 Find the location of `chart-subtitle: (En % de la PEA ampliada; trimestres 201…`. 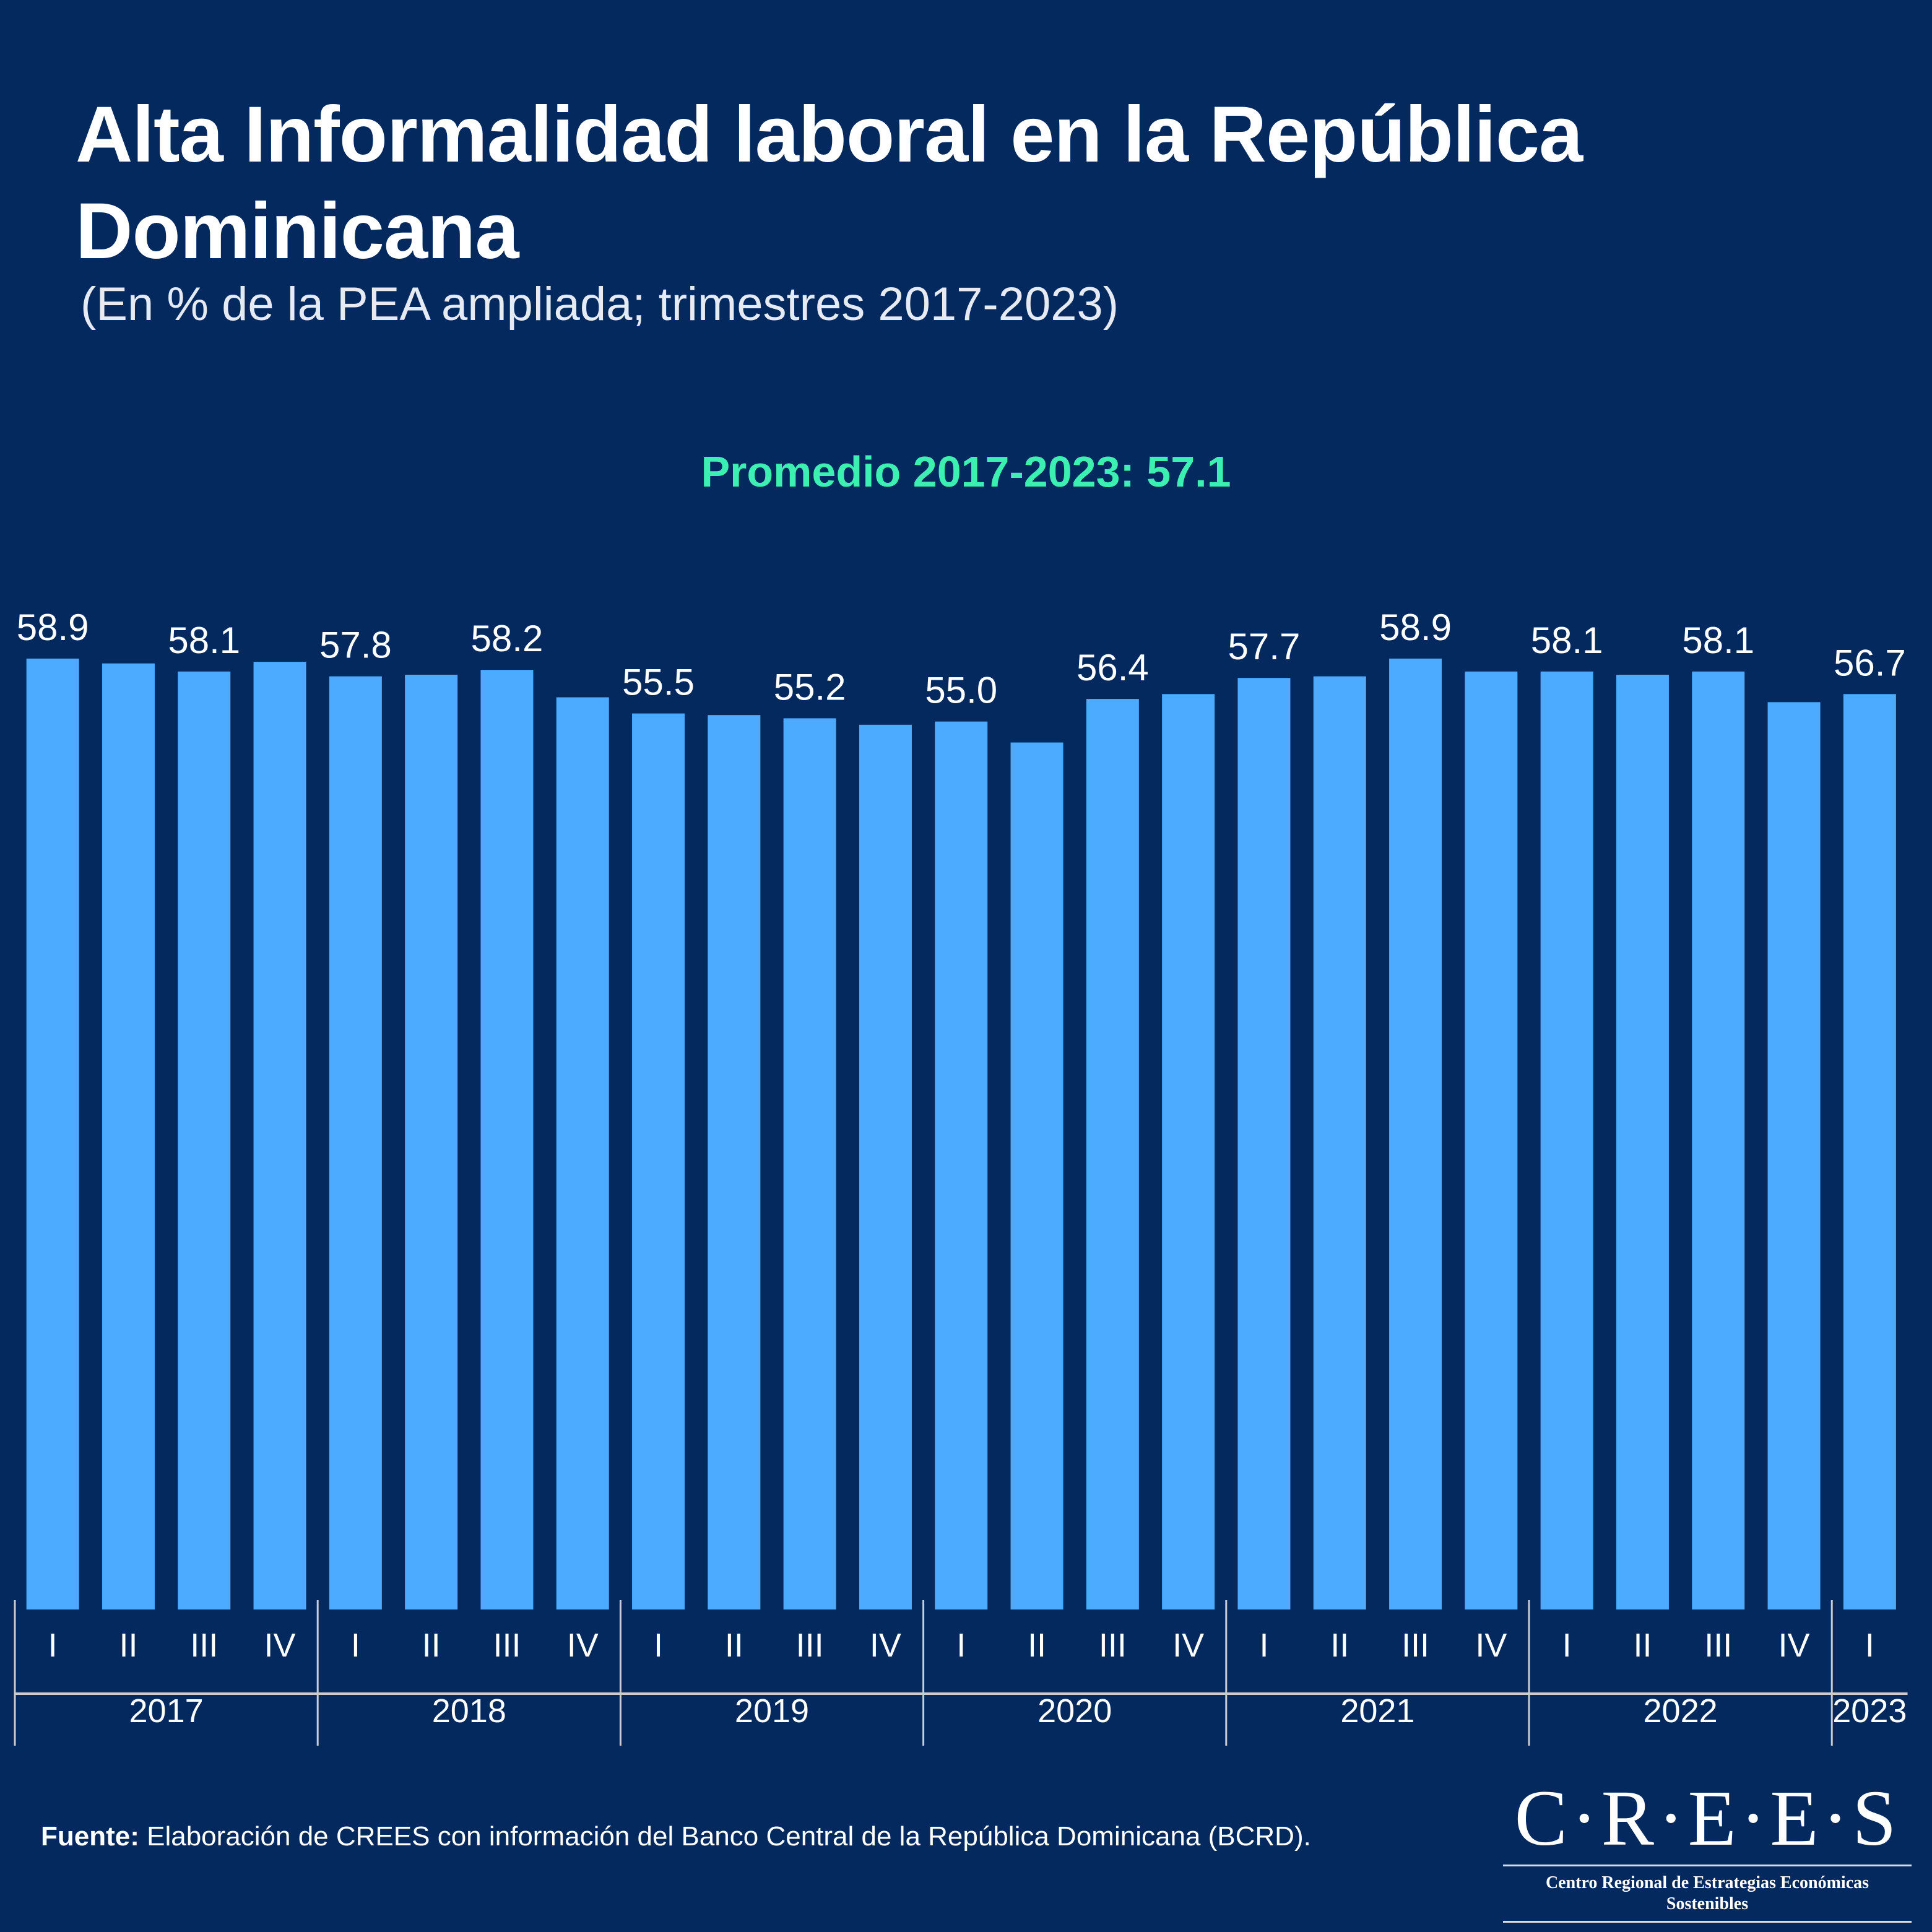

chart-subtitle: (En % de la PEA ampliada; trimestres 201… is located at coordinates (599, 304).